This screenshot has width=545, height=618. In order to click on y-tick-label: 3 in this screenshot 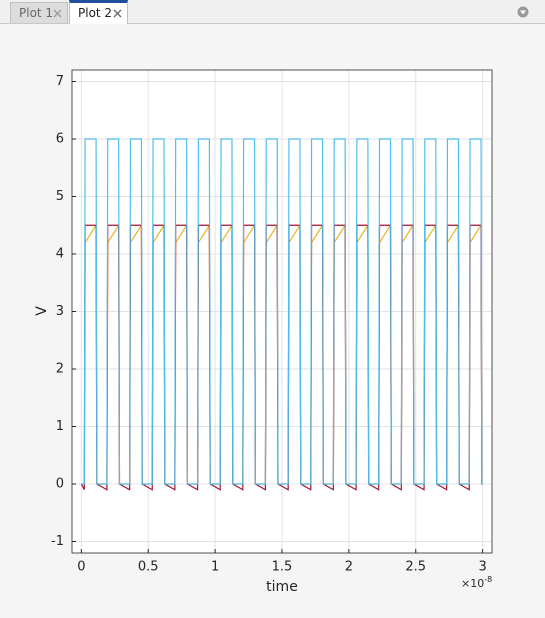, I will do `click(60, 311)`.